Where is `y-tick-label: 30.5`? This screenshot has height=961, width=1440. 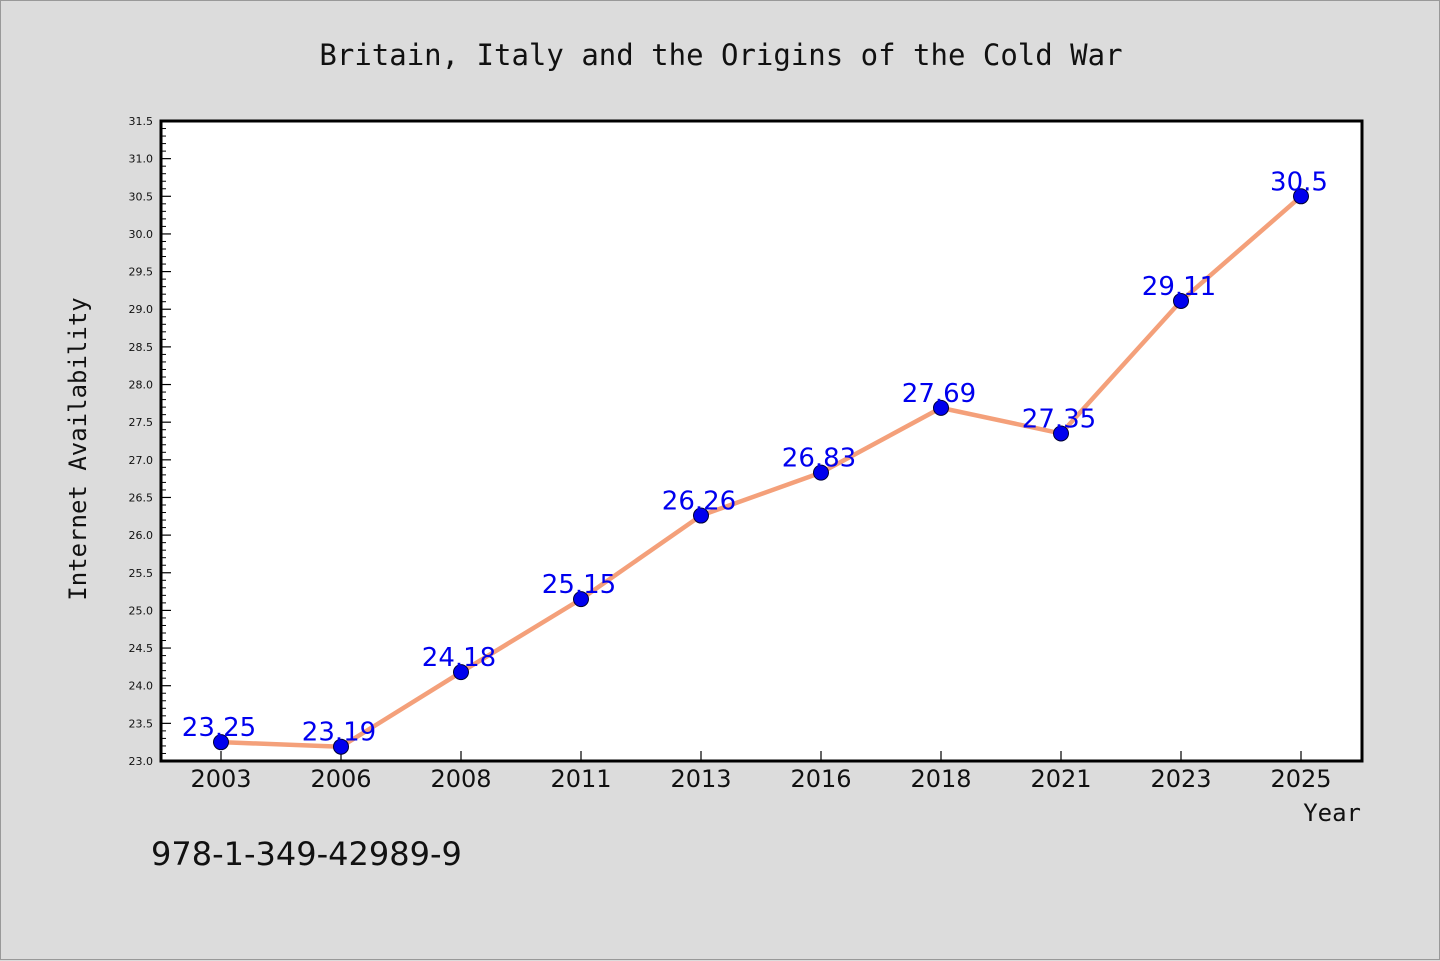
y-tick-label: 30.5 is located at coordinates (141, 196).